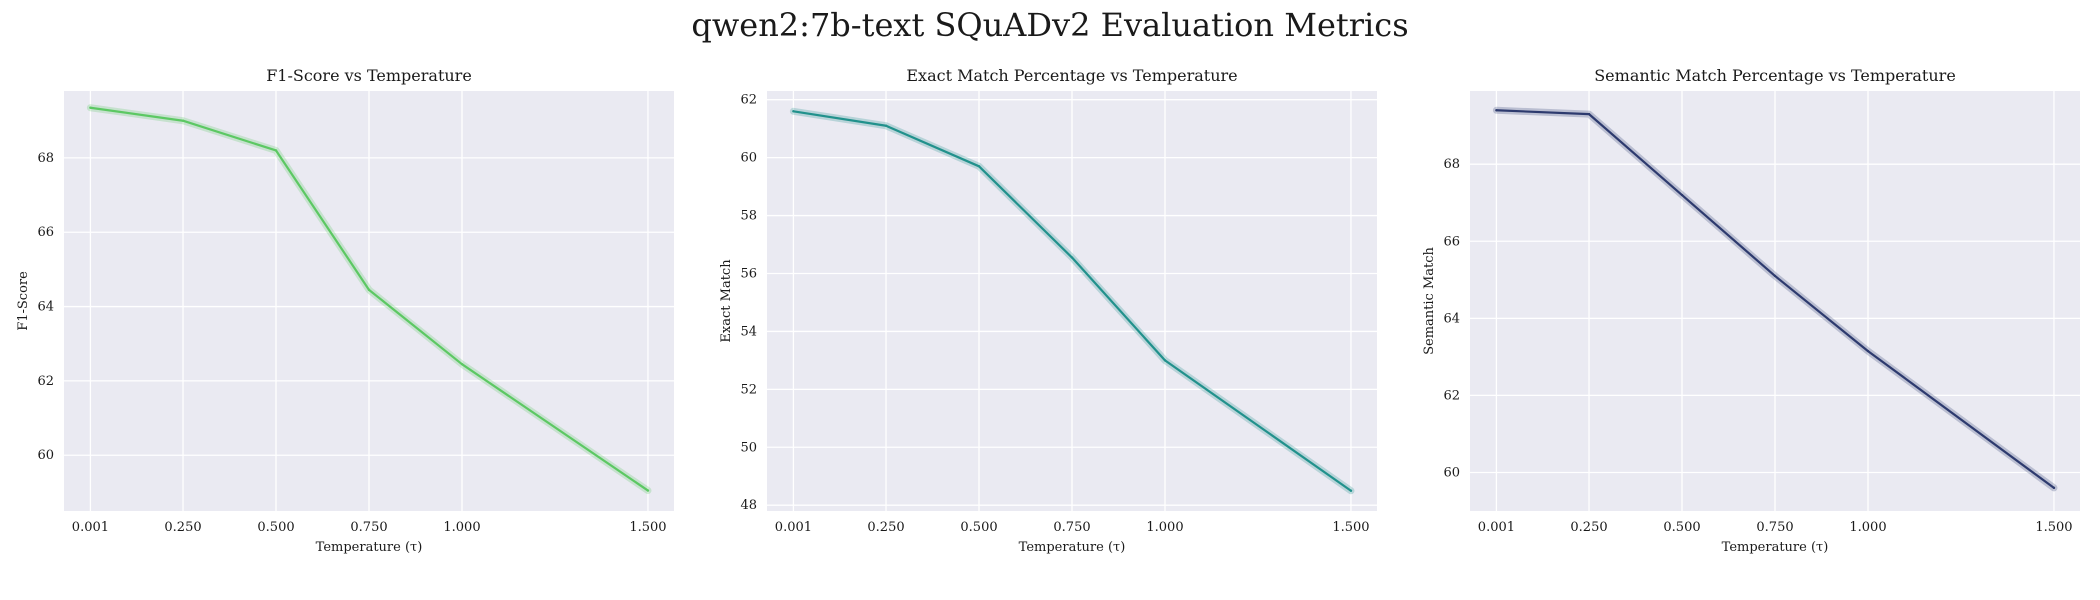 The image size is (2100, 600). Describe the element at coordinates (1429, 300) in the screenshot. I see `y-axis-label: Semantic Match` at that location.